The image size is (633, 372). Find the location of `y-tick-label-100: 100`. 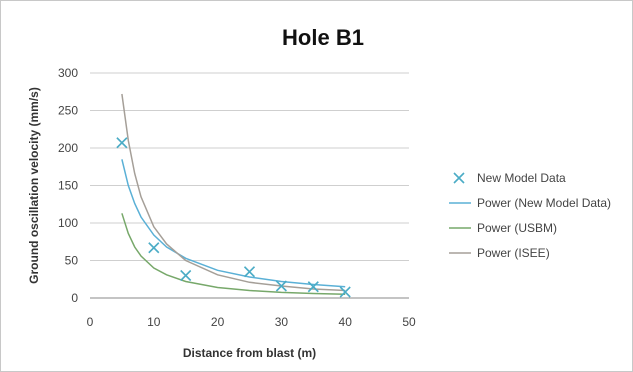

y-tick-label-100: 100 is located at coordinates (68, 223).